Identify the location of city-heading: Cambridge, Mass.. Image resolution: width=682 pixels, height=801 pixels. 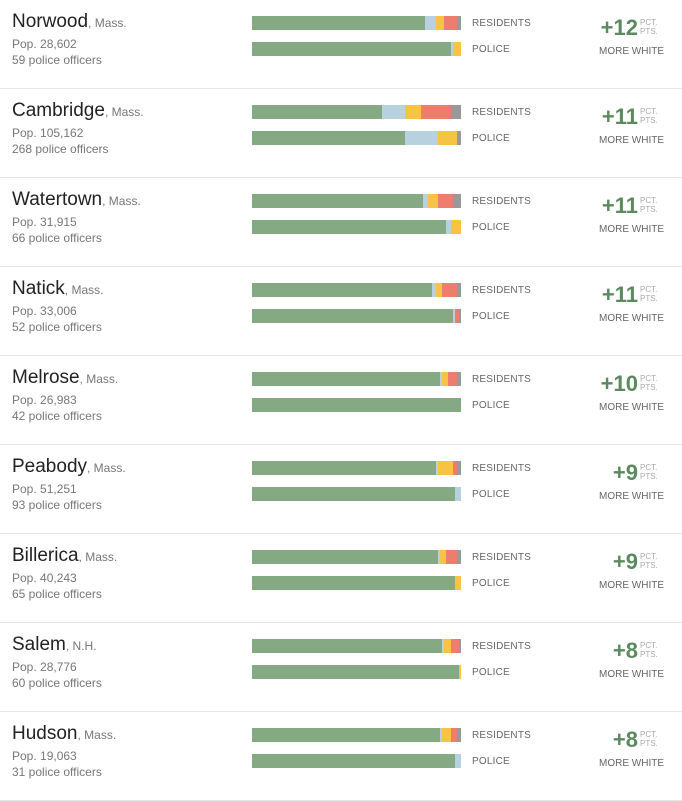
(78, 111).